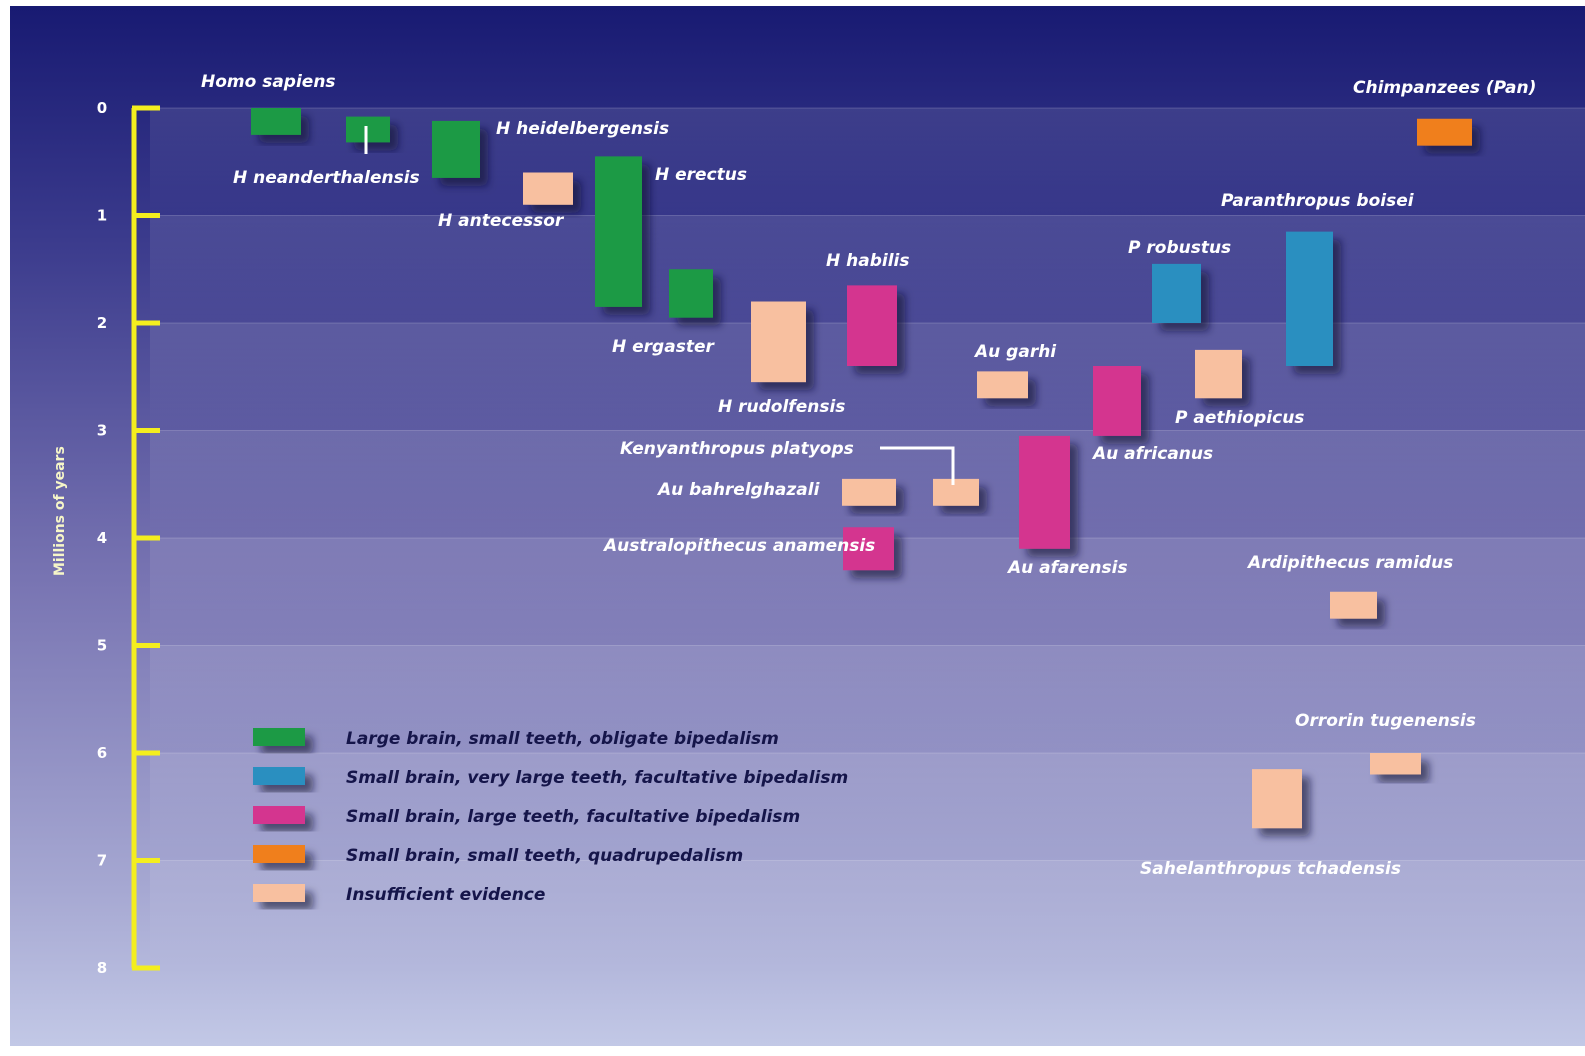 This screenshot has height=1056, width=1585. Describe the element at coordinates (60, 511) in the screenshot. I see `y-axis-title: Millions of years` at that location.